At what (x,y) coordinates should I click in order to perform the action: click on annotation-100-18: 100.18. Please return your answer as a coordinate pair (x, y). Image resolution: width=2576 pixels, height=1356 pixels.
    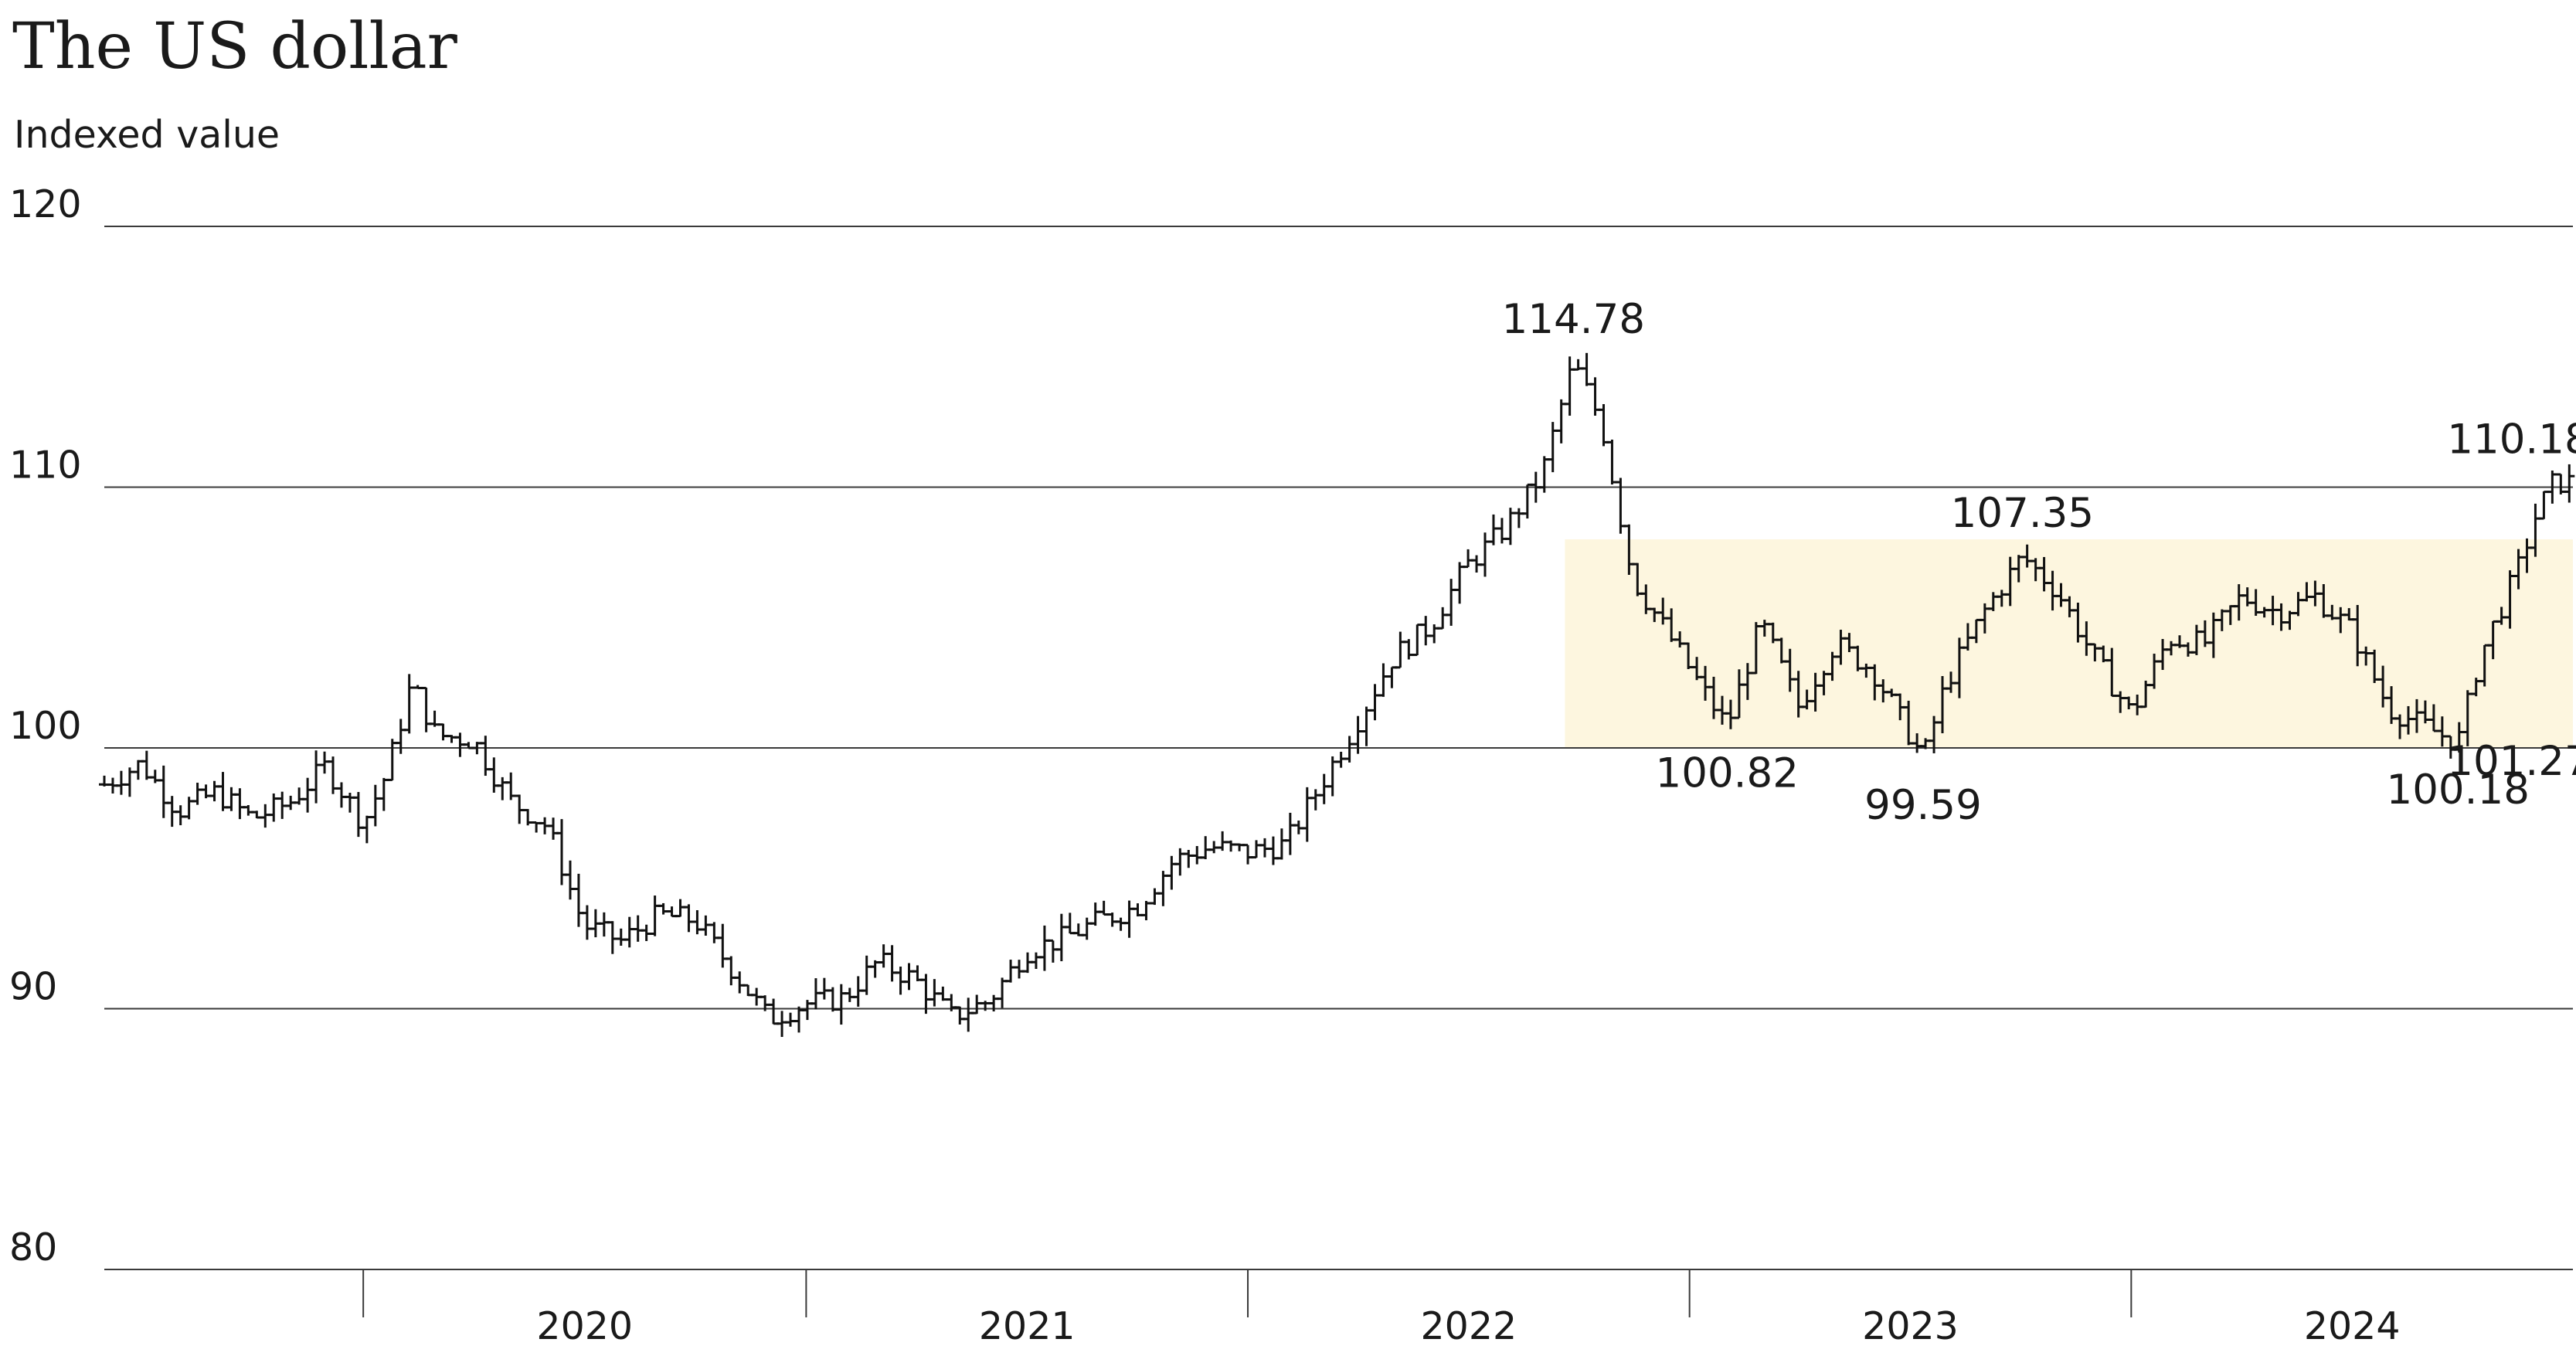
    Looking at the image, I should click on (2457, 790).